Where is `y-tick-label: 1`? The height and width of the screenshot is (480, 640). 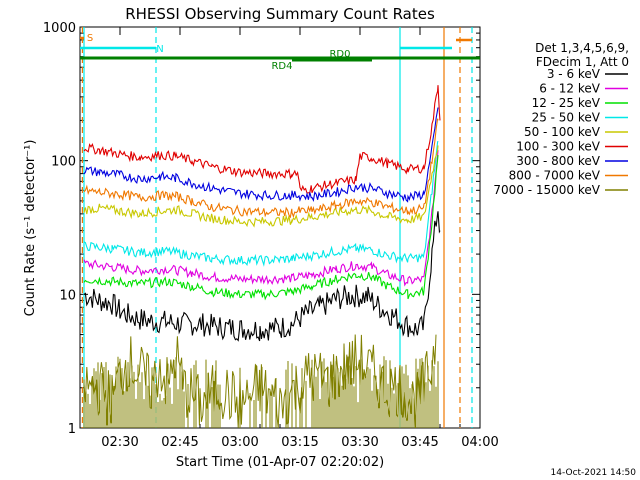
y-tick-label: 1 is located at coordinates (72, 429).